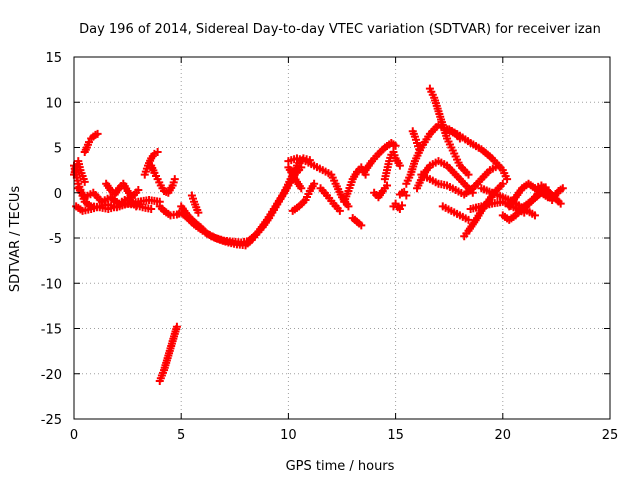  Describe the element at coordinates (55, 239) in the screenshot. I see `y-tick-label: -5` at that location.